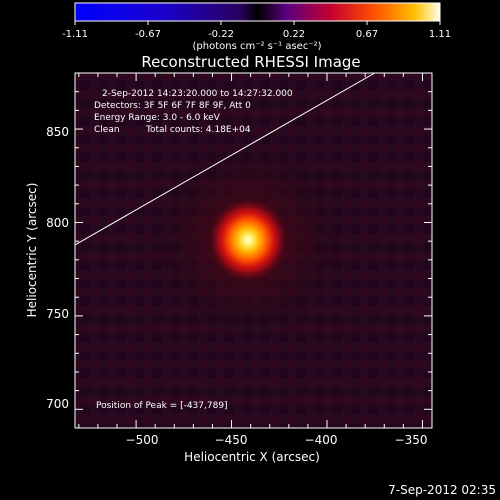  Describe the element at coordinates (250, 62) in the screenshot. I see `chart-title: Reconstructed RHESSI Image` at that location.